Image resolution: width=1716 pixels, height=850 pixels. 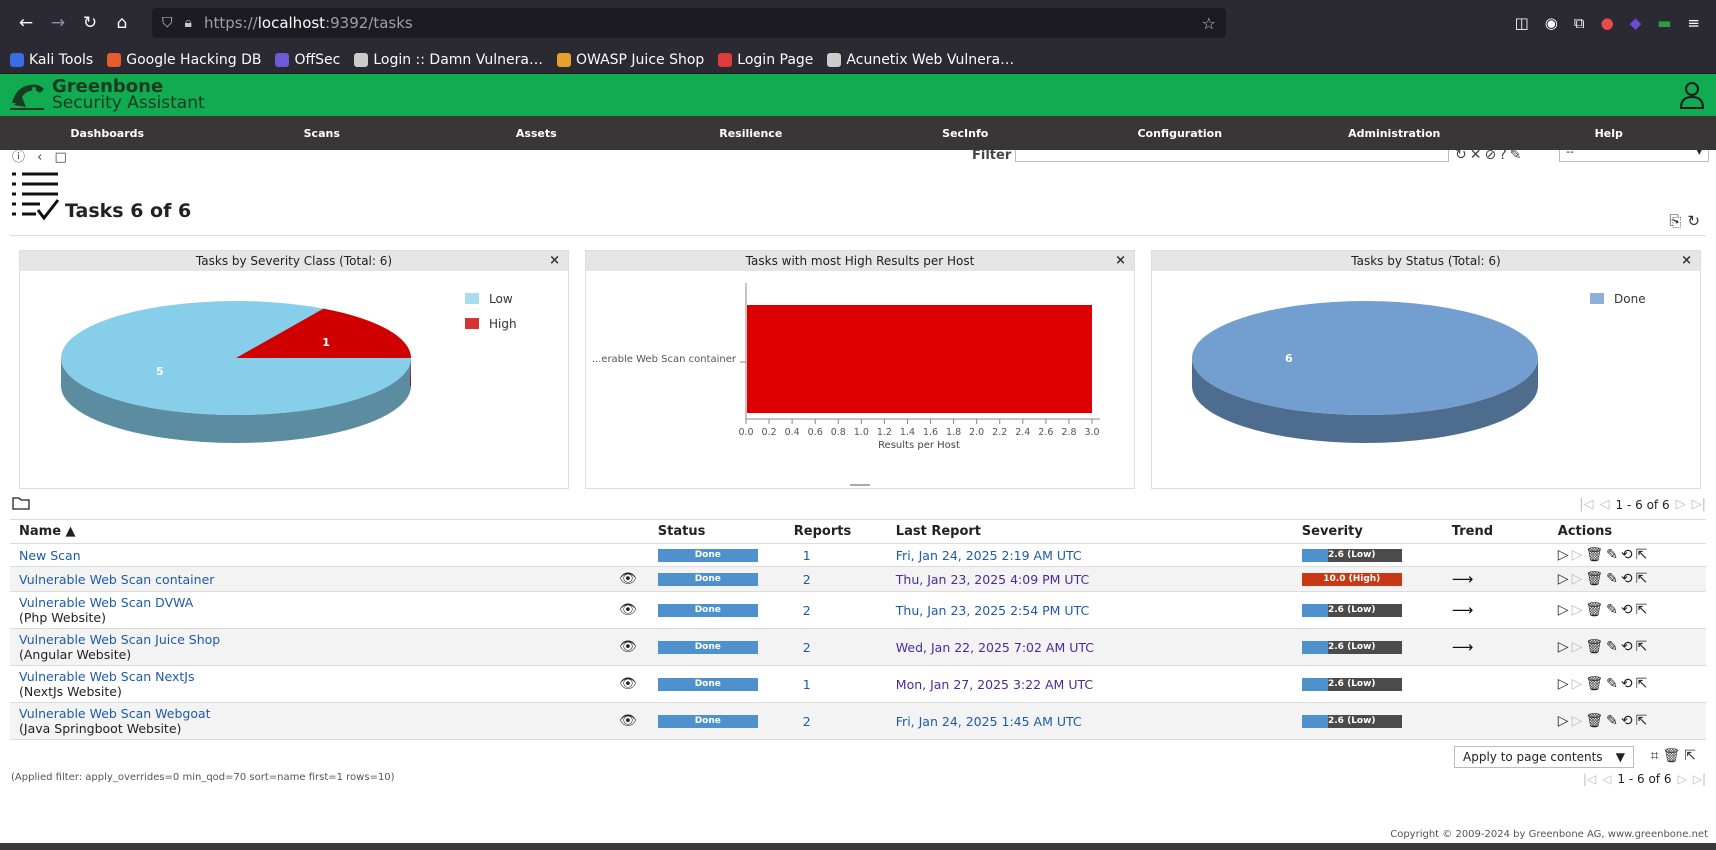 I want to click on reload-icon: ↻, so click(x=90, y=23).